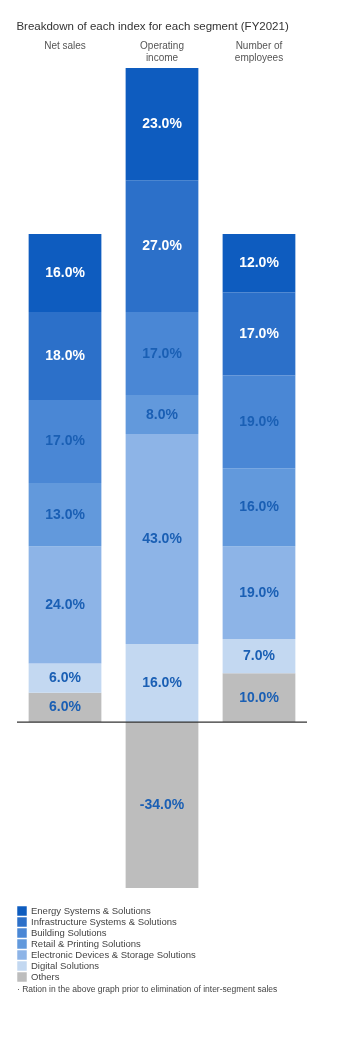  What do you see at coordinates (65, 965) in the screenshot?
I see `legend-label: Digital Solutions` at bounding box center [65, 965].